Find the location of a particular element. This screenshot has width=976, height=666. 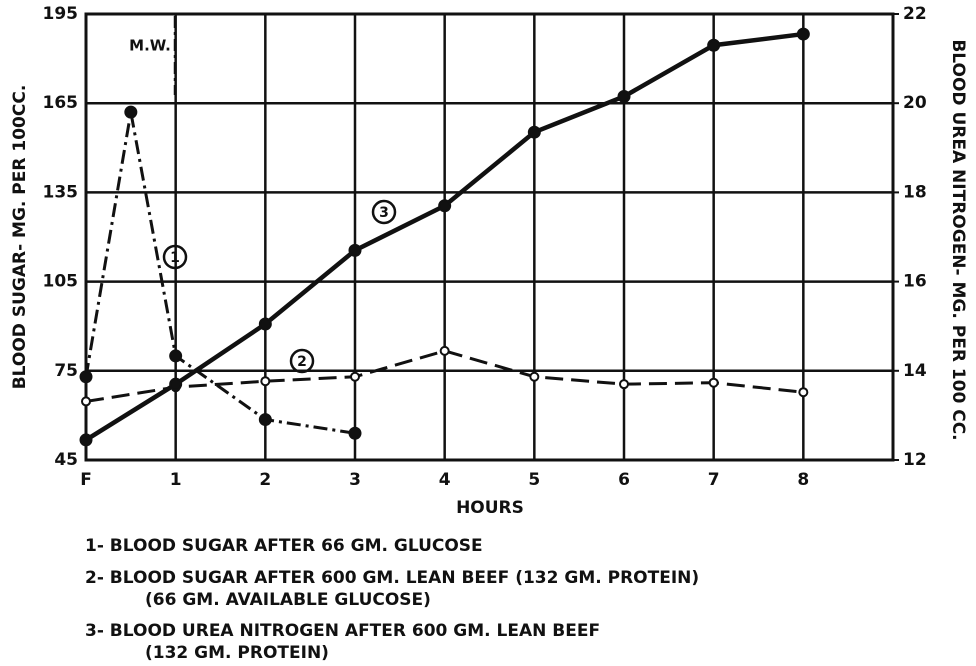

series-label-3: 3 is located at coordinates (384, 212).